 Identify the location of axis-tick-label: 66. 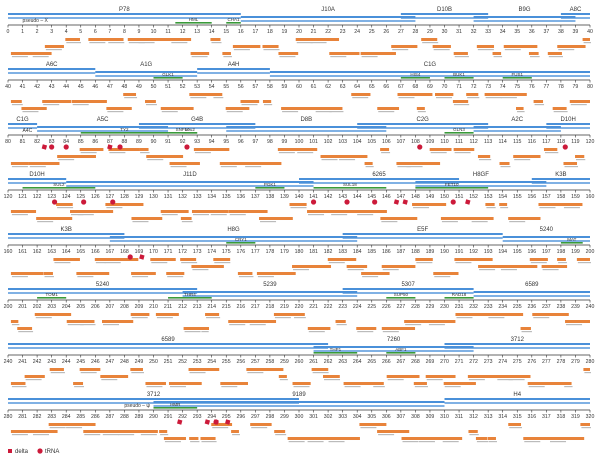
(386, 87).